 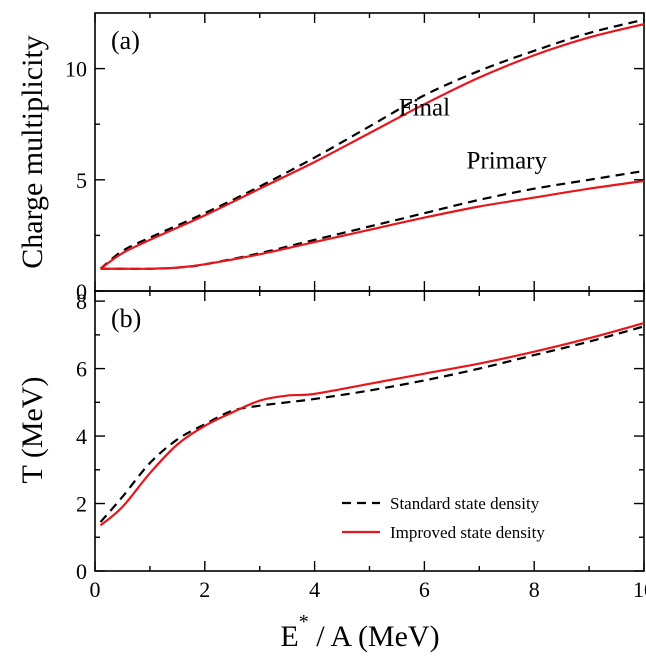 I want to click on annotation-final: Final, so click(x=424, y=107).